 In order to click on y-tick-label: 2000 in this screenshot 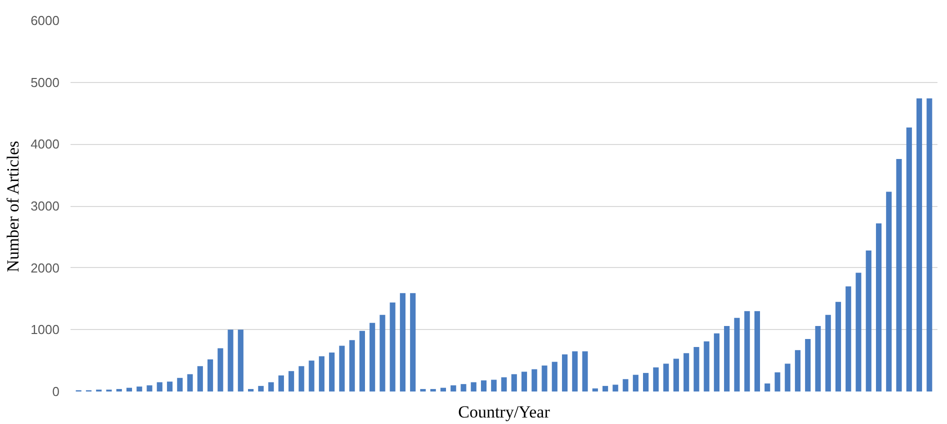, I will do `click(45, 268)`.